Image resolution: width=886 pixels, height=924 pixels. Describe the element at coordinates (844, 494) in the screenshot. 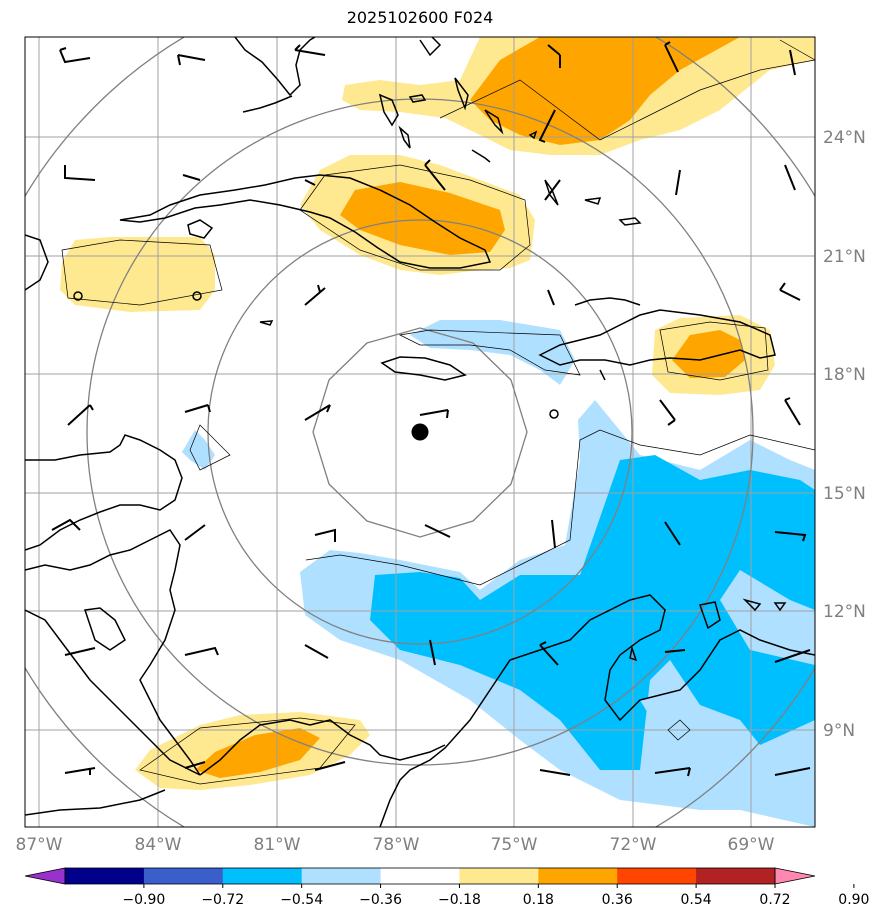

I see `lat-tick-label: 15°N` at that location.